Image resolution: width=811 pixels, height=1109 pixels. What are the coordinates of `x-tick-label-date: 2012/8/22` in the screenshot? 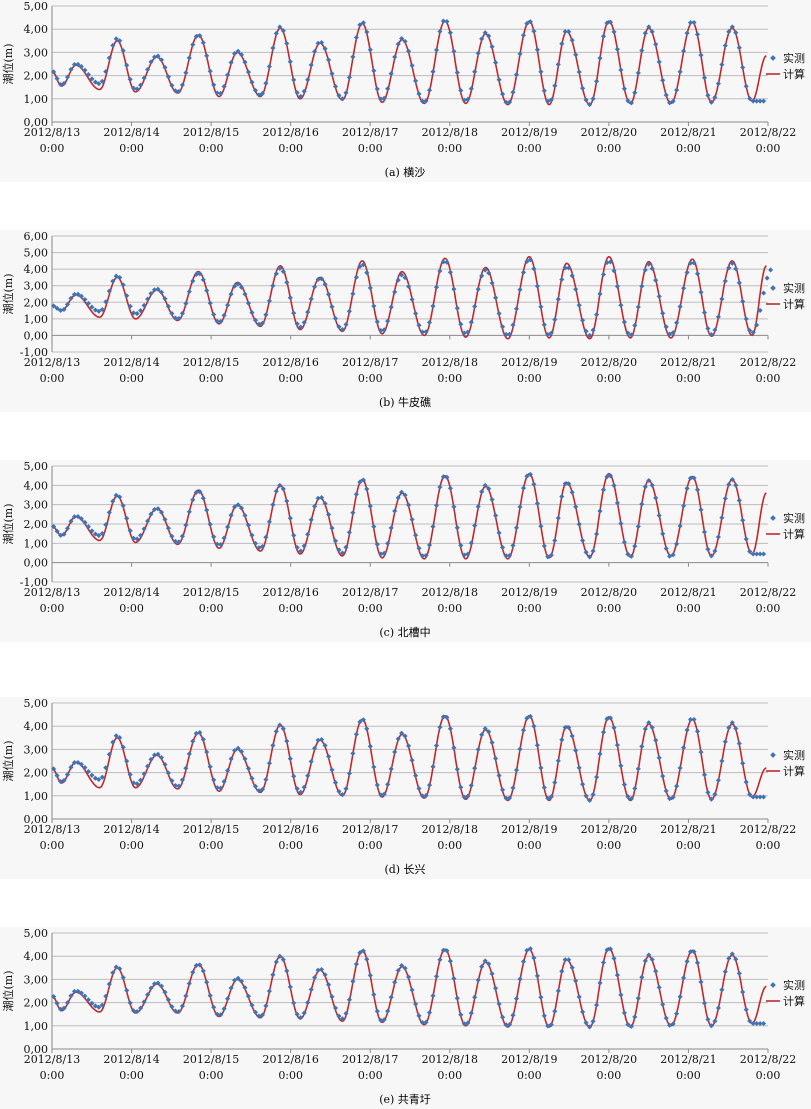 It's located at (768, 362).